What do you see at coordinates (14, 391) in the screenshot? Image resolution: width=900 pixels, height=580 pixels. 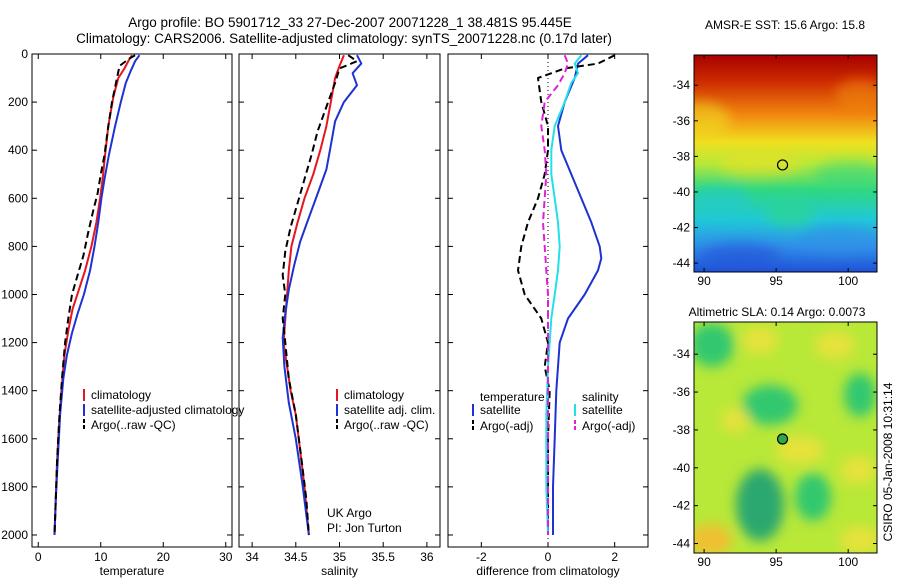 I see `y-tick-label: 1400` at bounding box center [14, 391].